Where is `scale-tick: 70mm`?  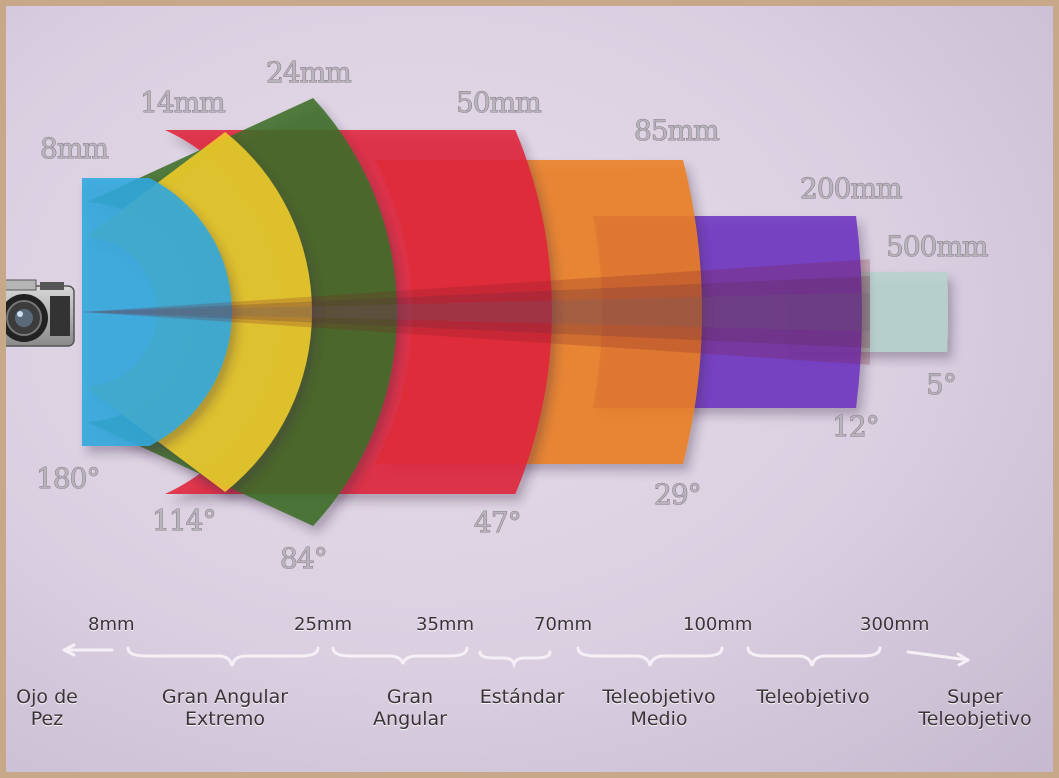
scale-tick: 70mm is located at coordinates (563, 624).